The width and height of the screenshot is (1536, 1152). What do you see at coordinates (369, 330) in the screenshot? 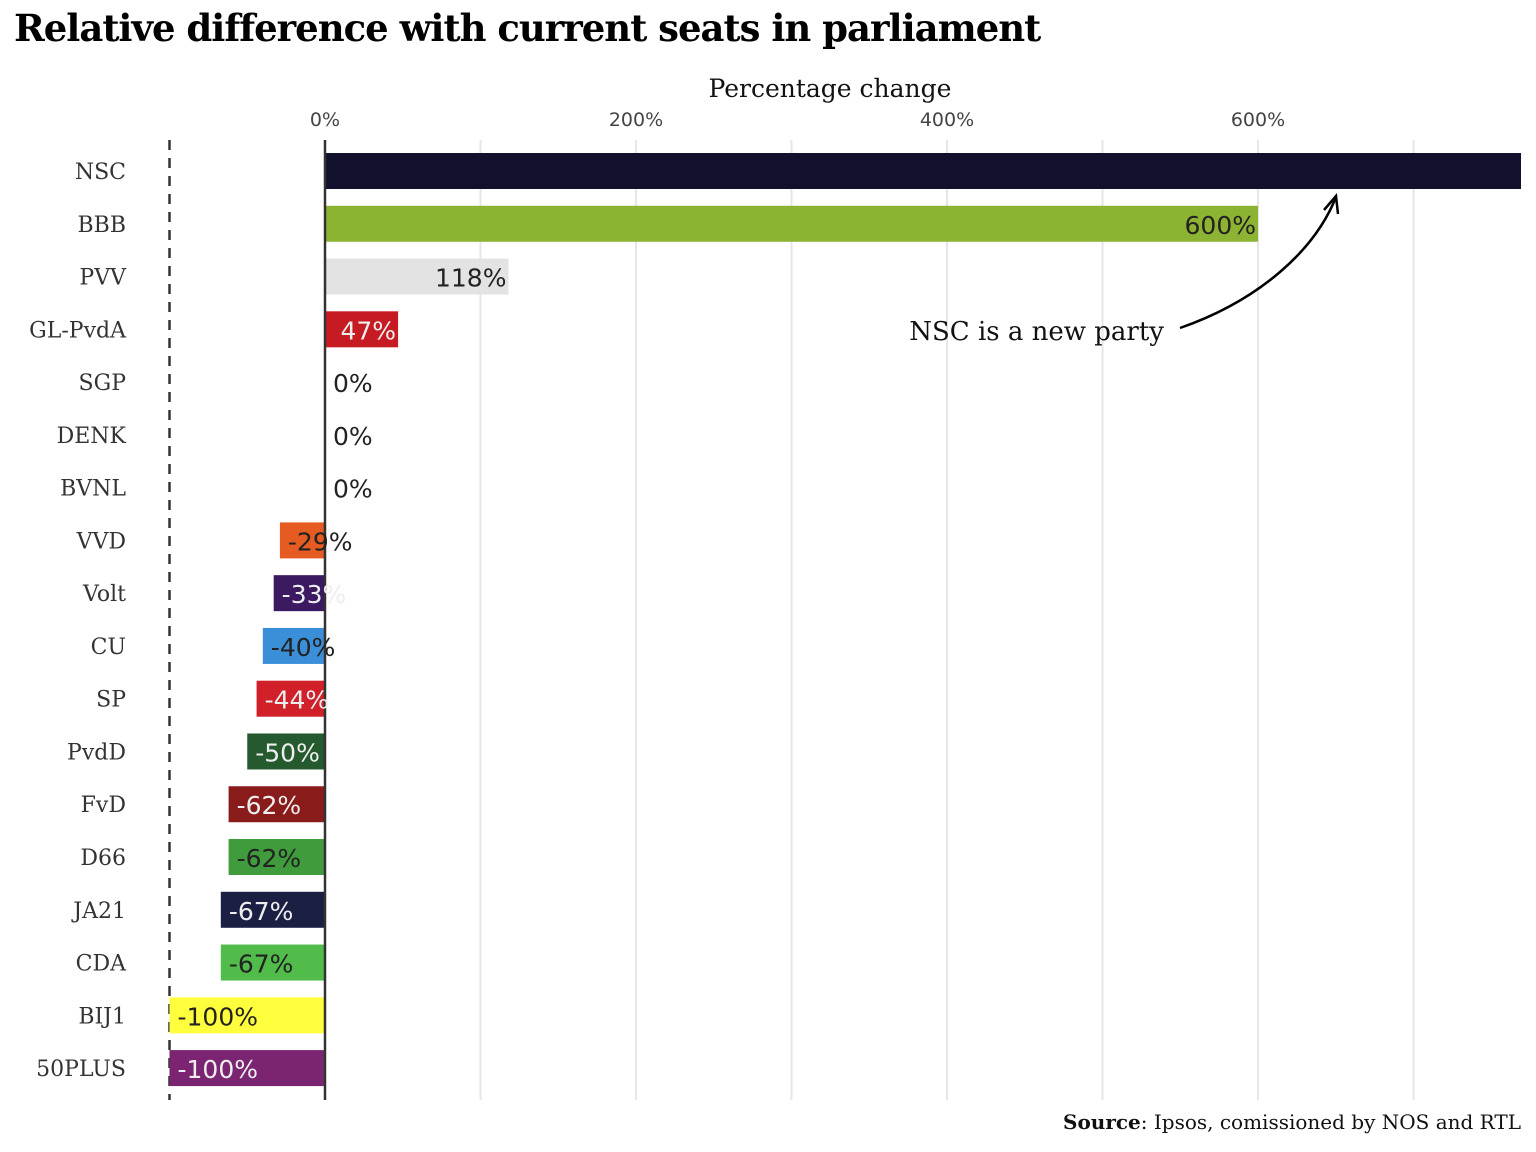
I see `value-label: 47%` at bounding box center [369, 330].